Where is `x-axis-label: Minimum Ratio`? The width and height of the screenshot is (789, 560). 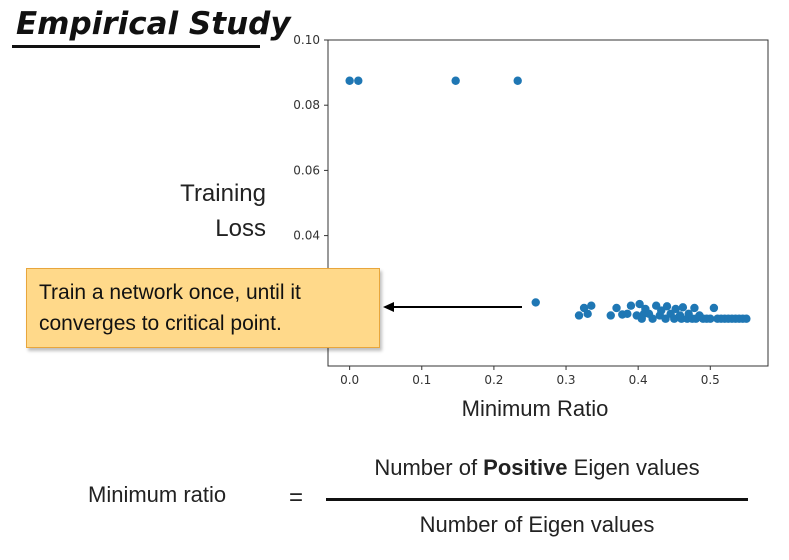 x-axis-label: Minimum Ratio is located at coordinates (535, 408).